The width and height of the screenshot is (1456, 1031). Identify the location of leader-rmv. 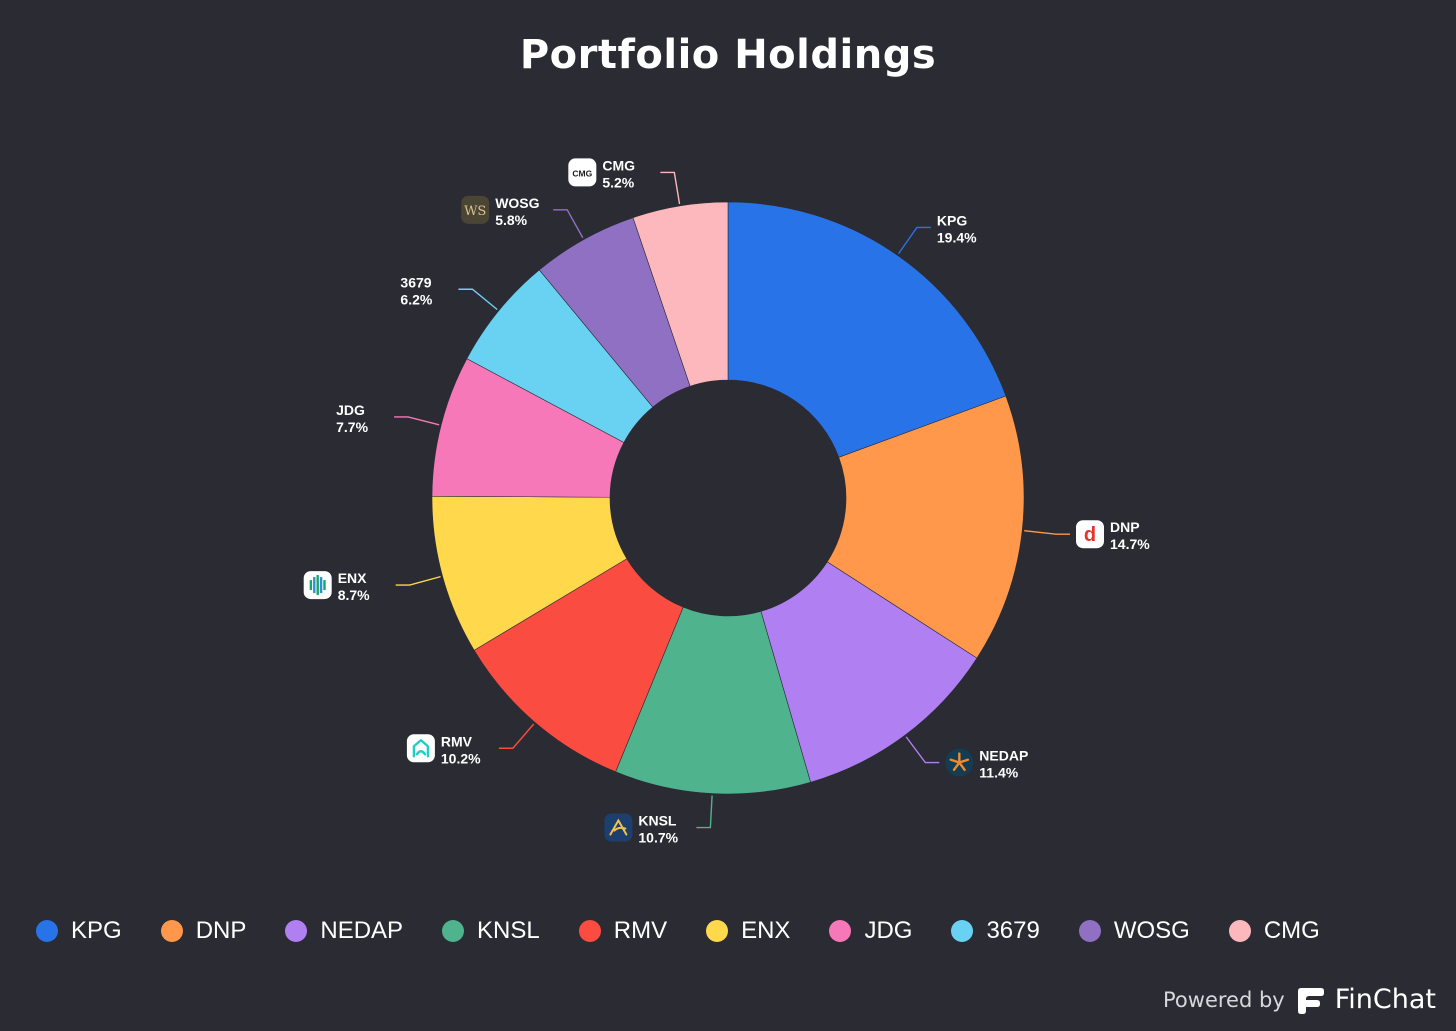
(516, 736).